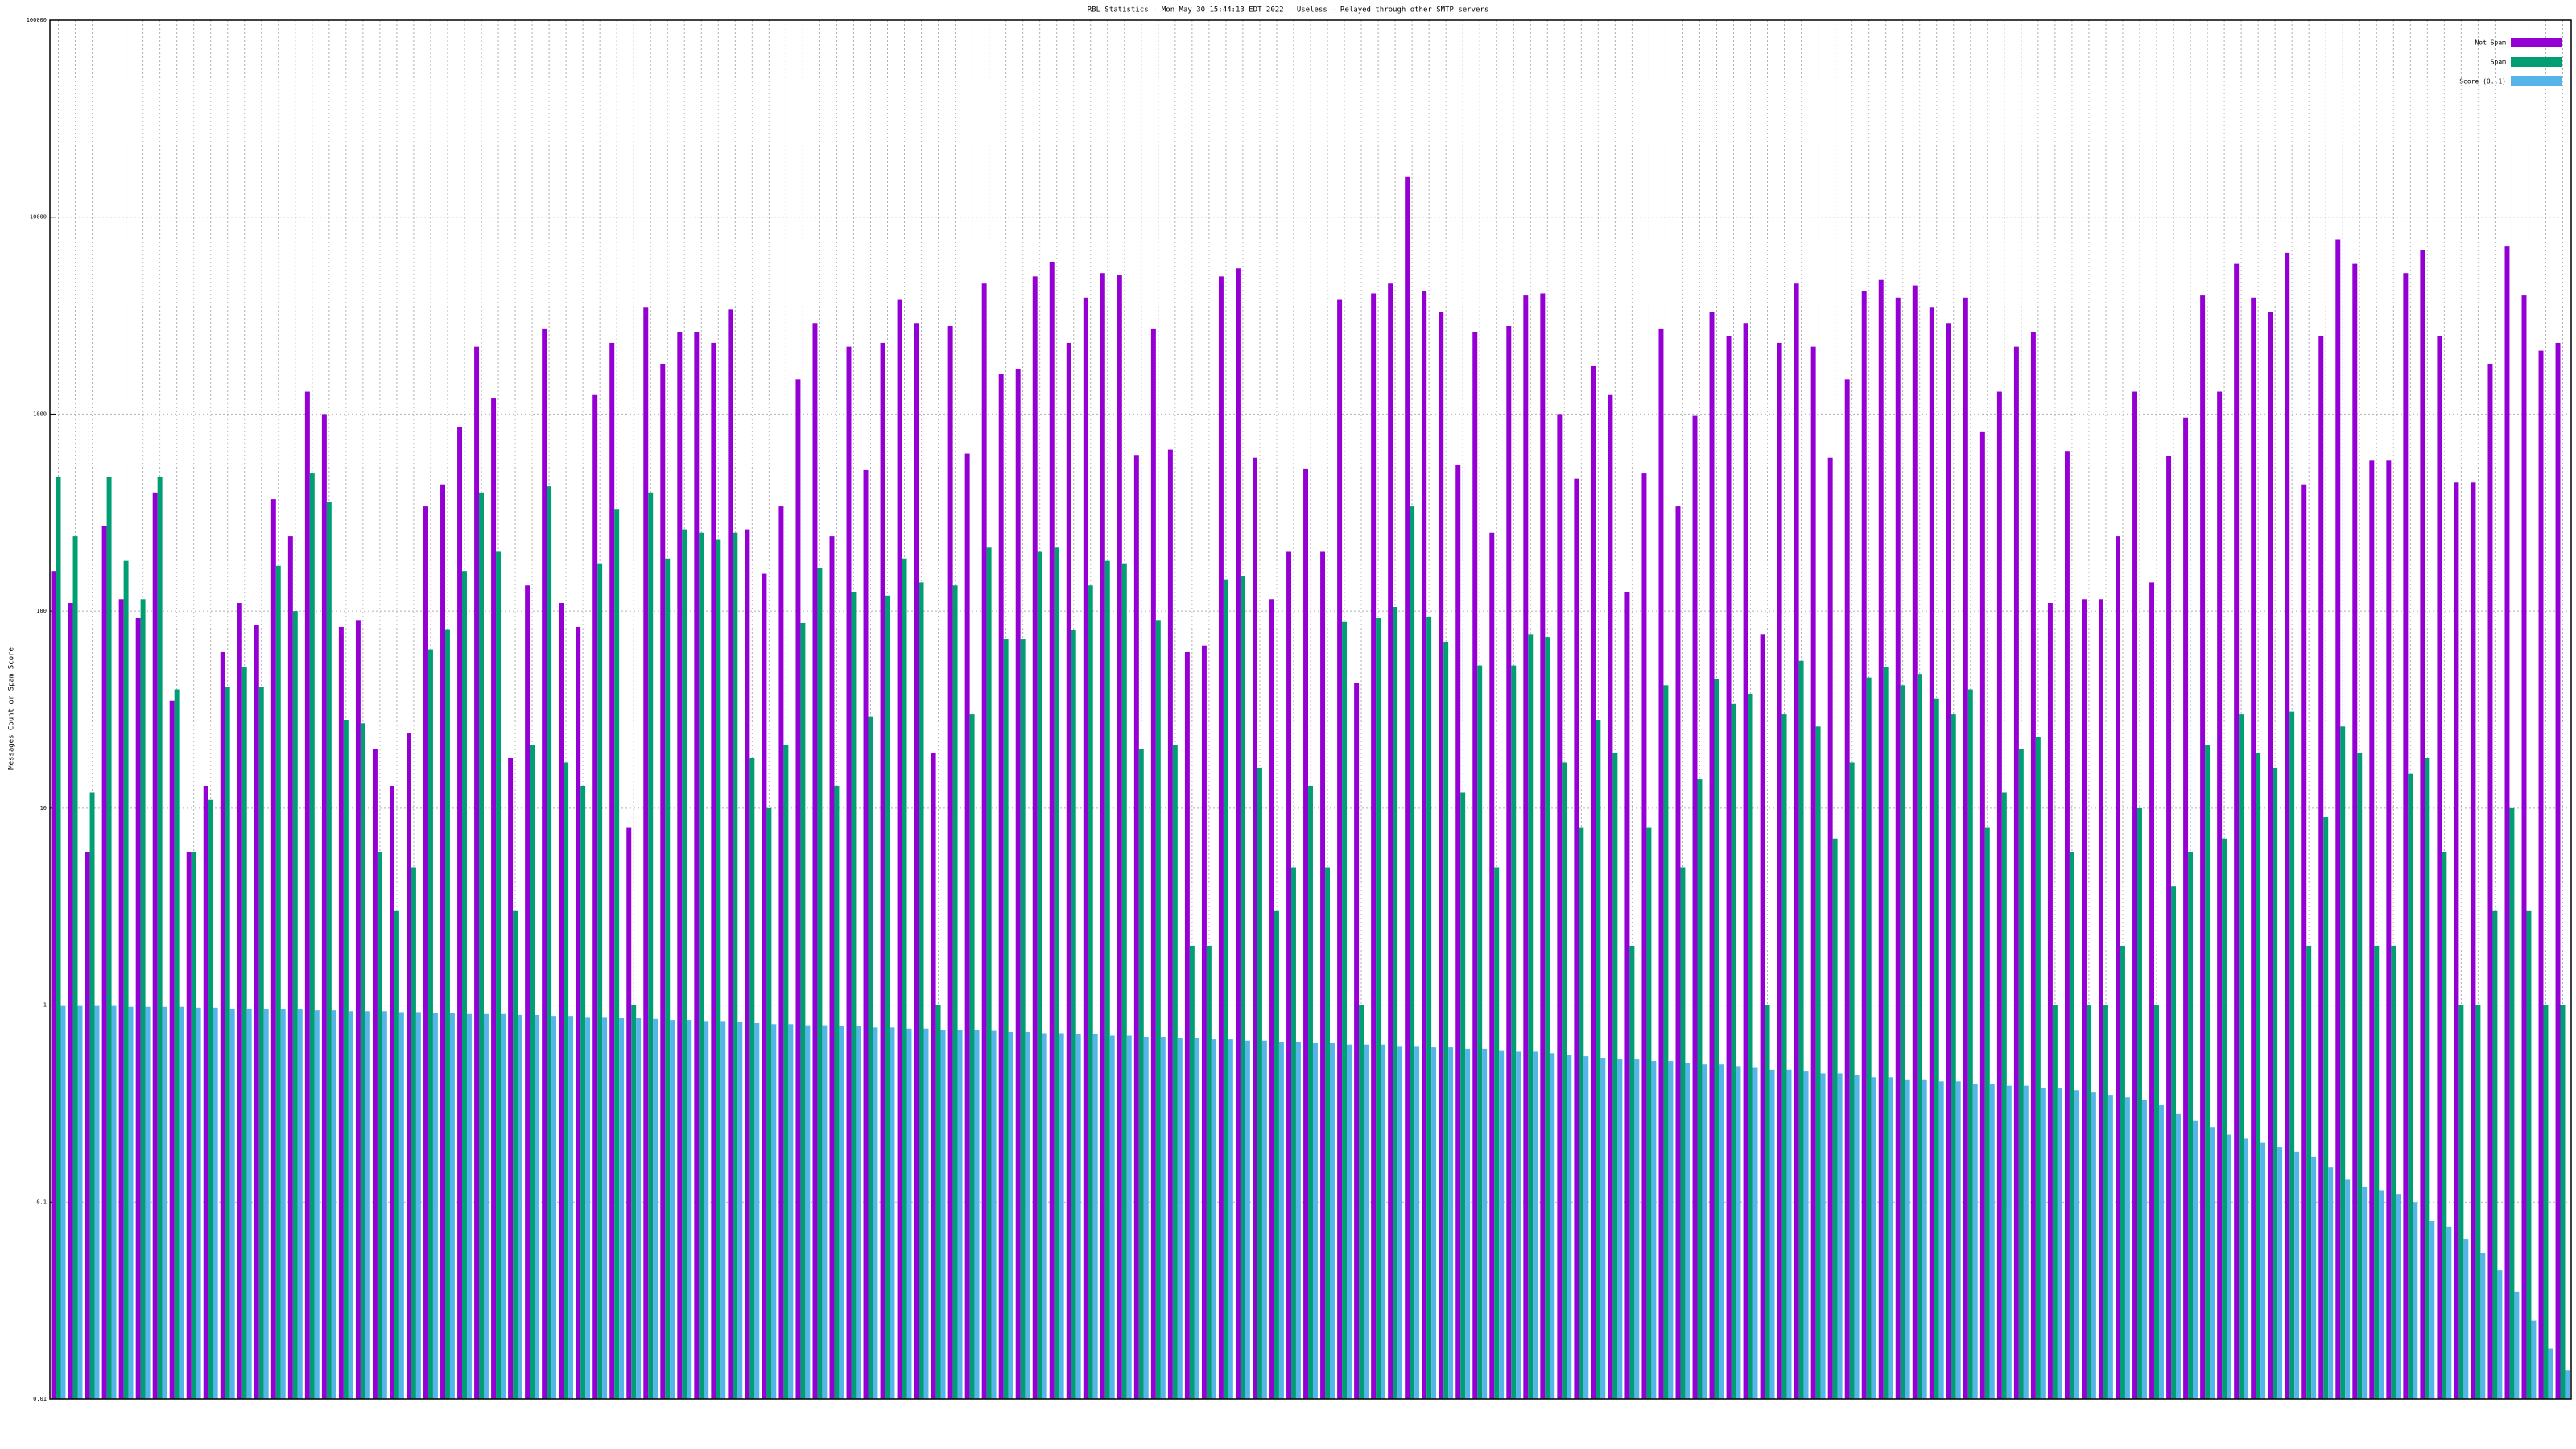 The height and width of the screenshot is (1449, 2576). I want to click on y-tick-label: 10, so click(43, 808).